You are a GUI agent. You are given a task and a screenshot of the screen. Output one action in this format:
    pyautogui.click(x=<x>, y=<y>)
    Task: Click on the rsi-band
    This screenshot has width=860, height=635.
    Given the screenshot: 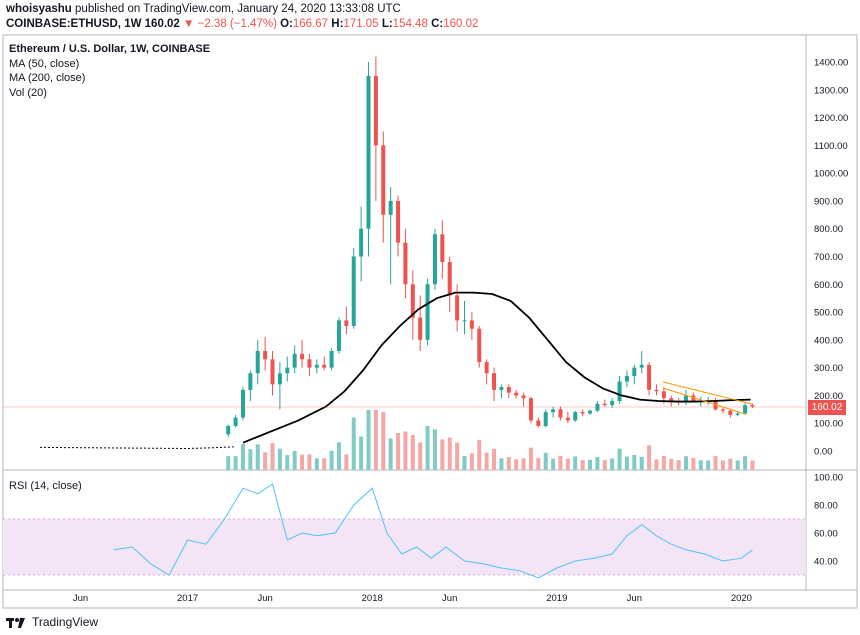 What is the action you would take?
    pyautogui.click(x=404, y=547)
    